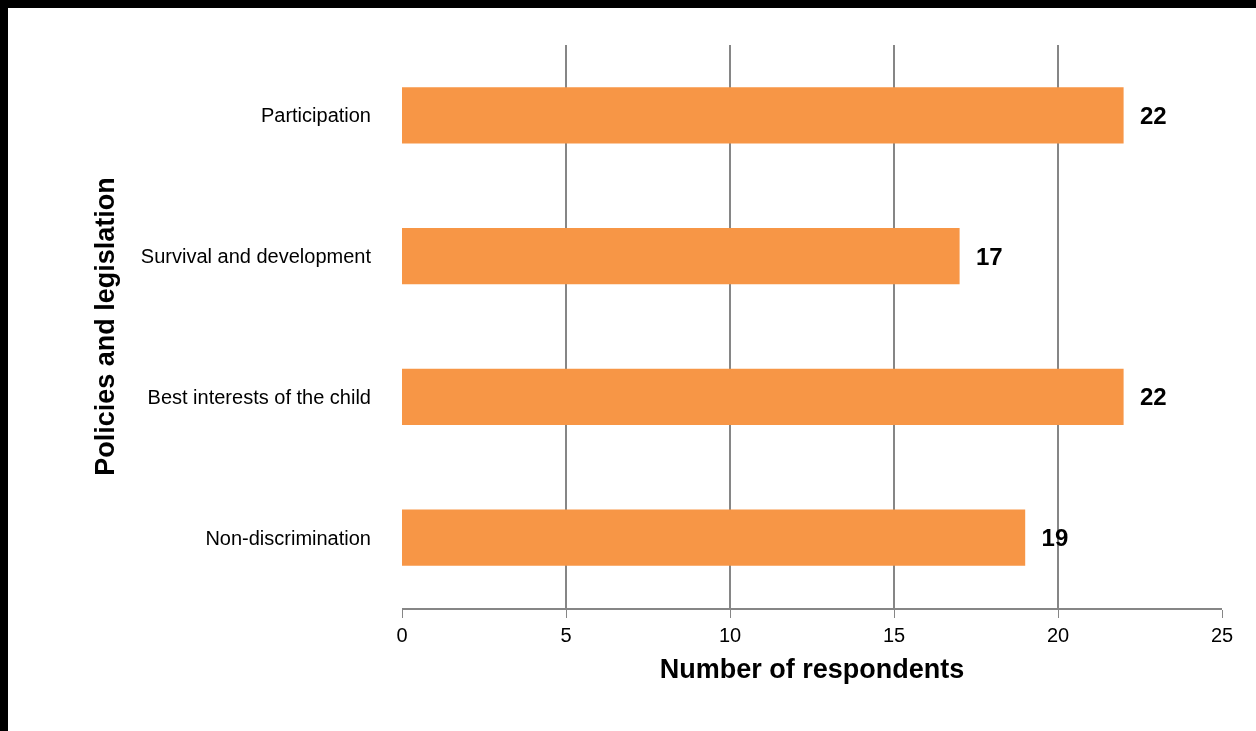 The image size is (1256, 731). I want to click on x-tick-label: 0, so click(402, 634).